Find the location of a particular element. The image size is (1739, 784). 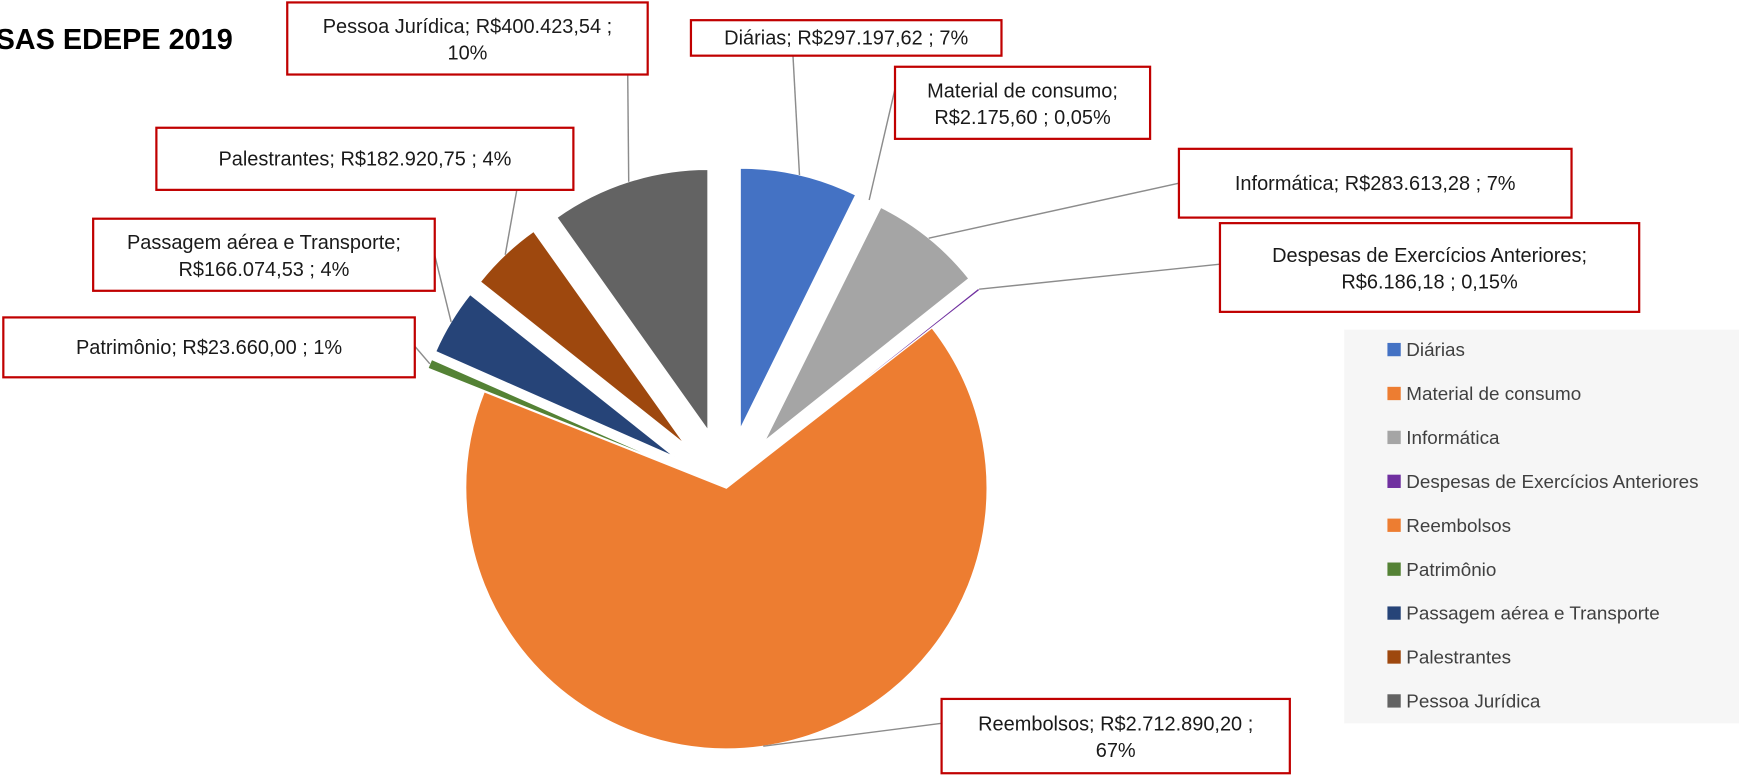

data-label: Diárias; R$297.197,62 ; 7% is located at coordinates (846, 39).